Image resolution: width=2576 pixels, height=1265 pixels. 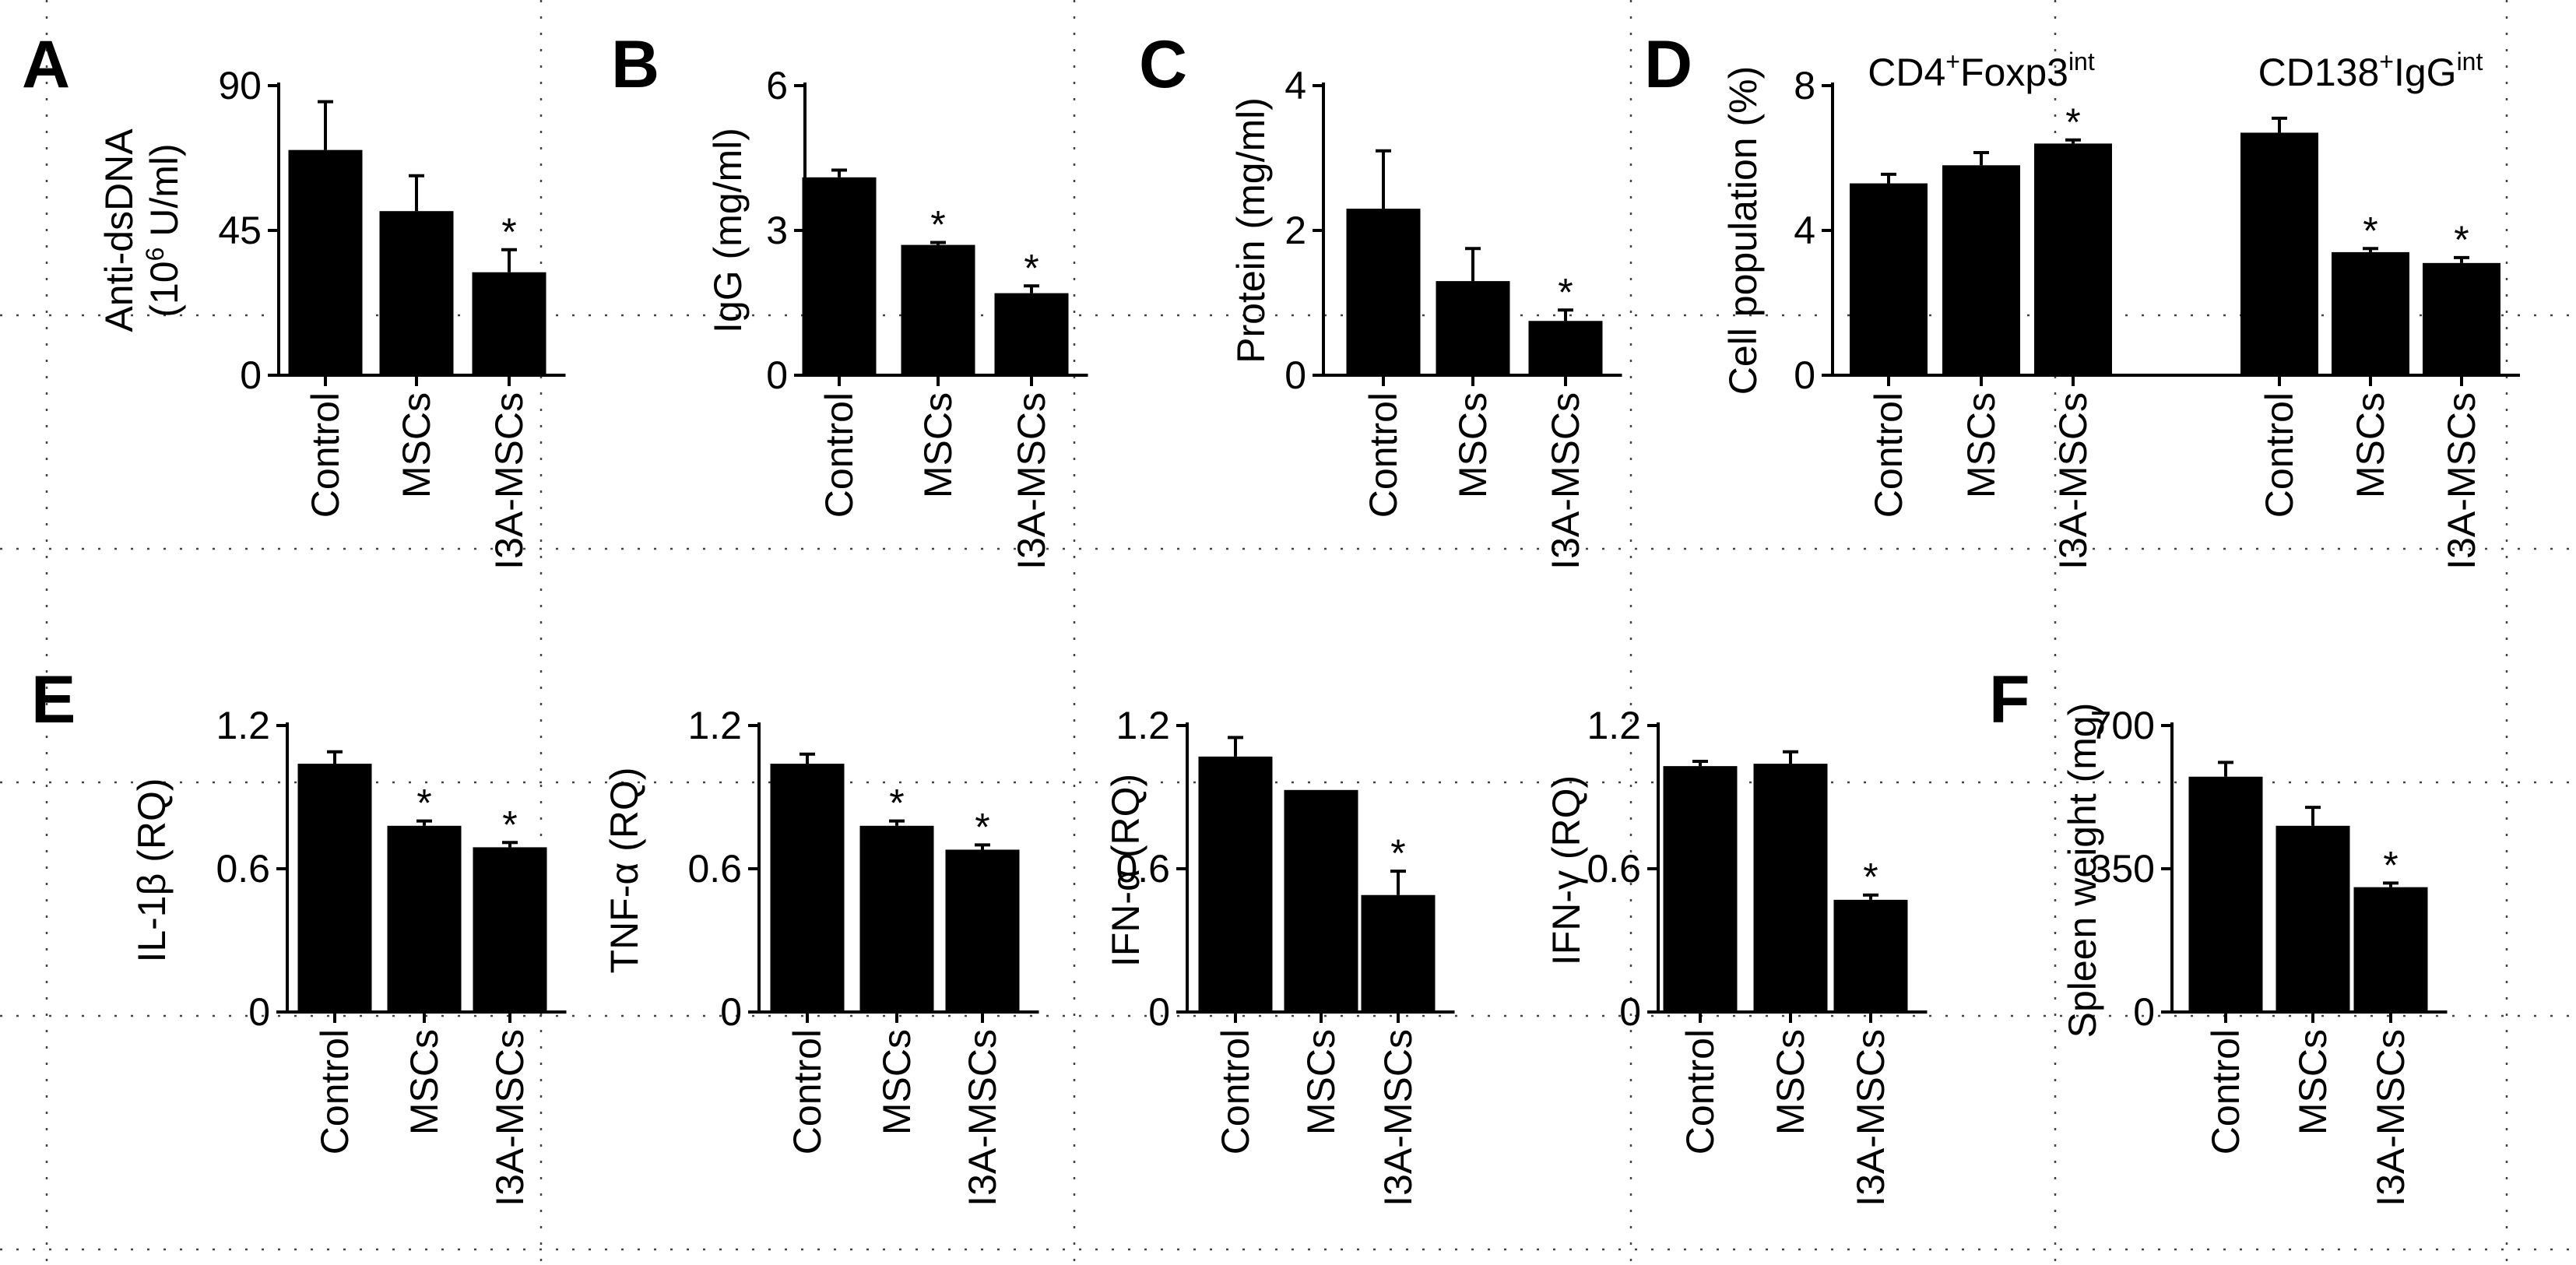 I want to click on y-axis-label-line: TNF-α (RQ), so click(x=624, y=871).